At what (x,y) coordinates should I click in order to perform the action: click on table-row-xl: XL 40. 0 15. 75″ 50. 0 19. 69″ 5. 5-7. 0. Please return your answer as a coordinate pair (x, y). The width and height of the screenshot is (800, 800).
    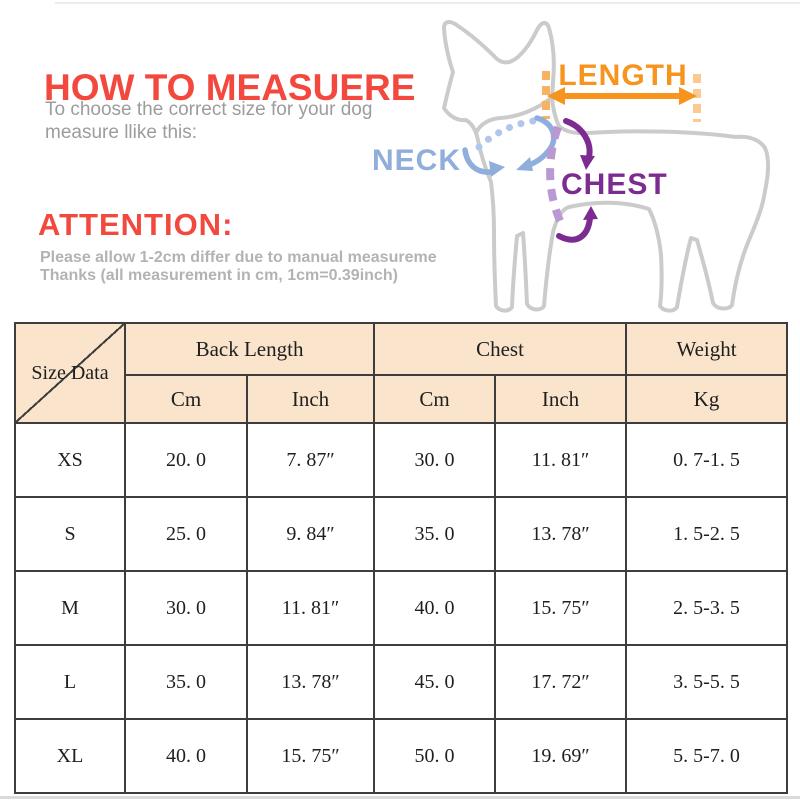
    Looking at the image, I should click on (401, 756).